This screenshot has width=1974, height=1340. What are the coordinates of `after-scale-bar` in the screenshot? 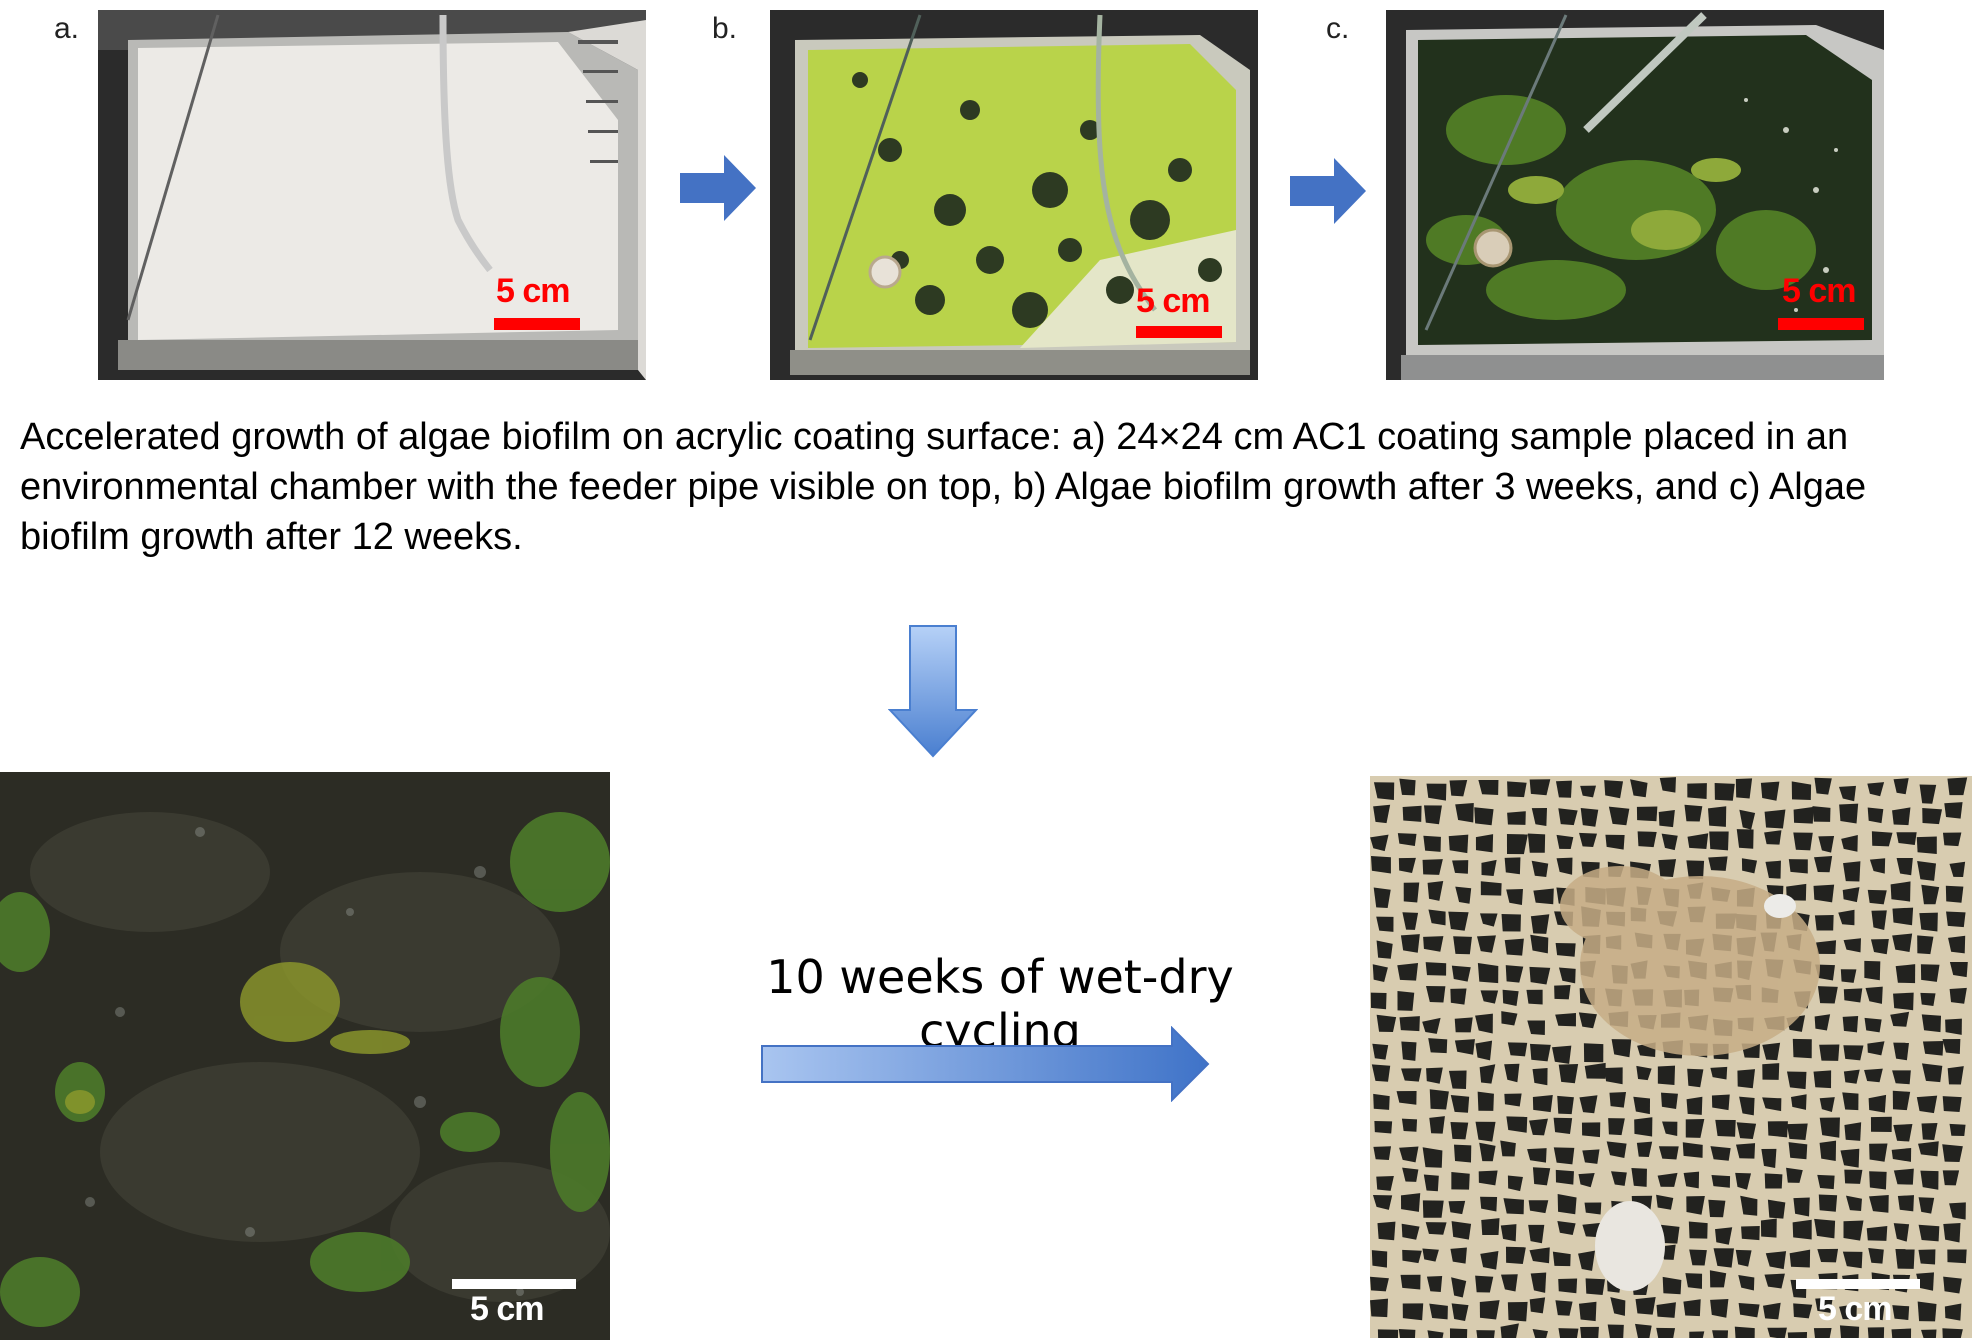 It's located at (1858, 1284).